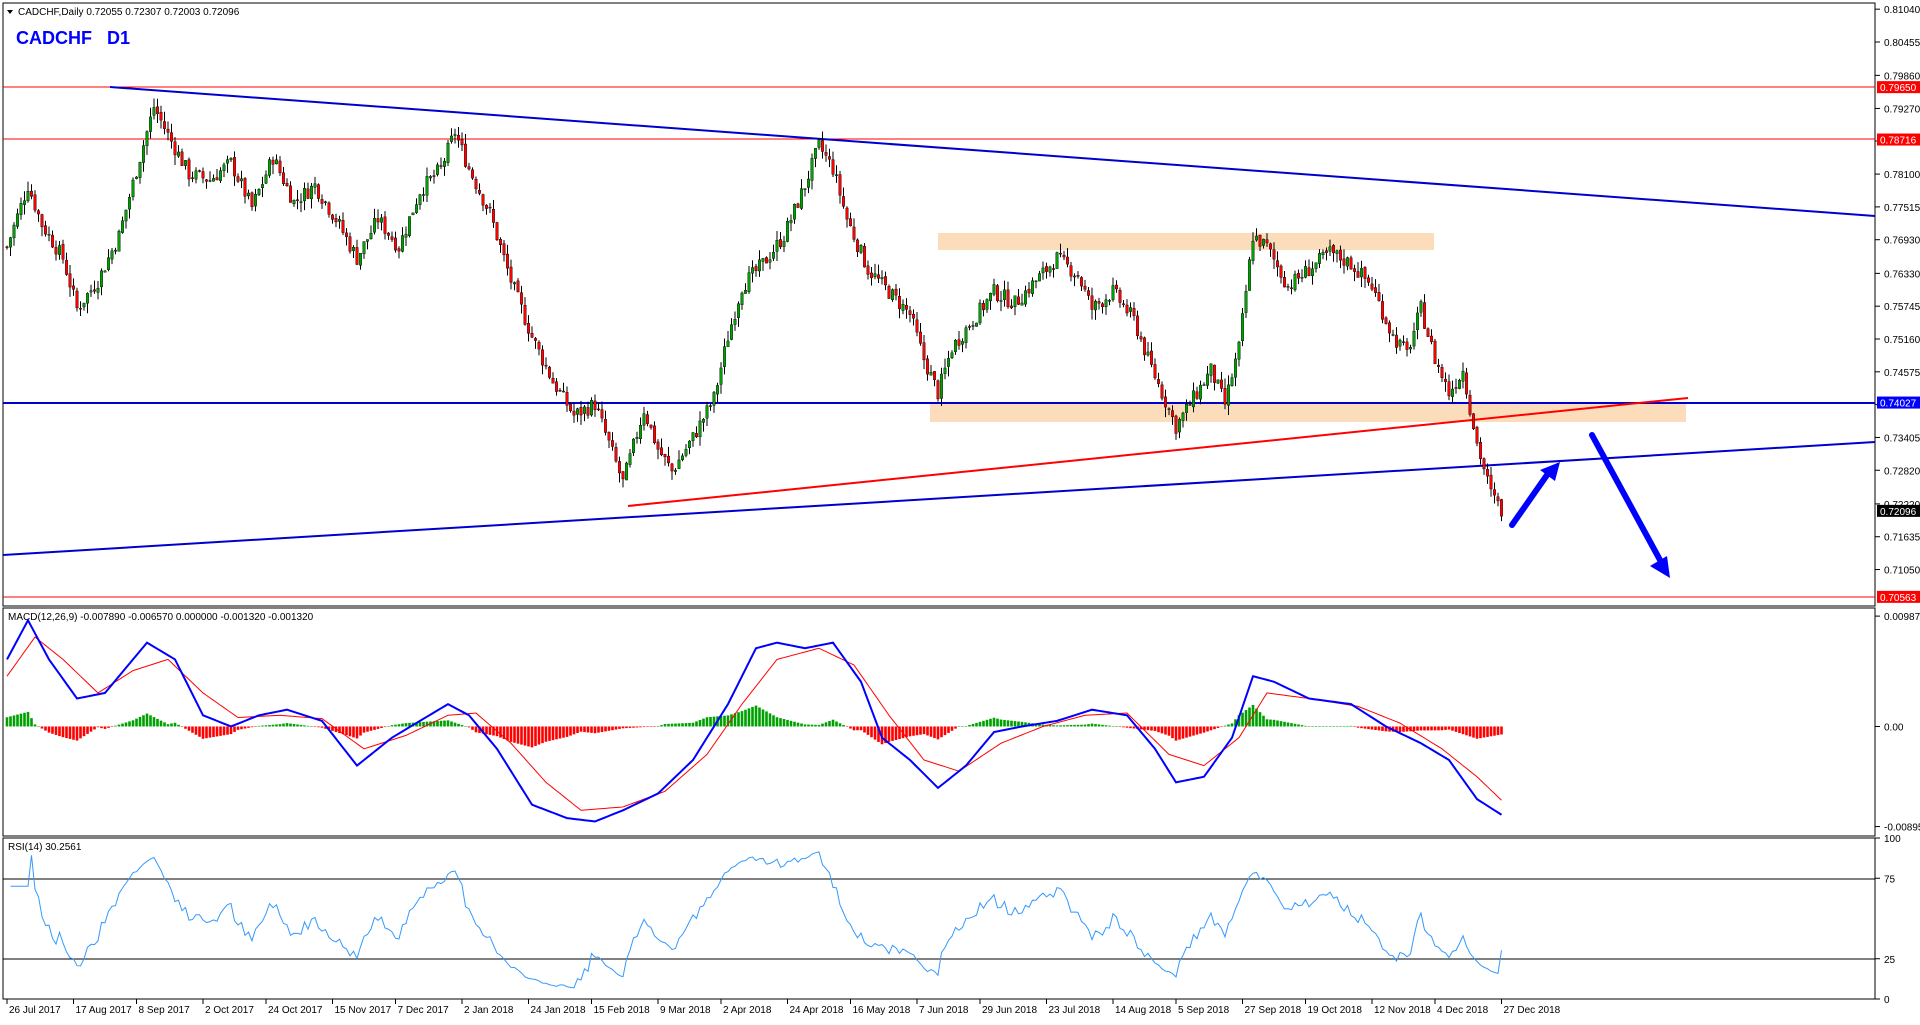  What do you see at coordinates (10, 12) in the screenshot?
I see `dropdown-triangle-icon` at bounding box center [10, 12].